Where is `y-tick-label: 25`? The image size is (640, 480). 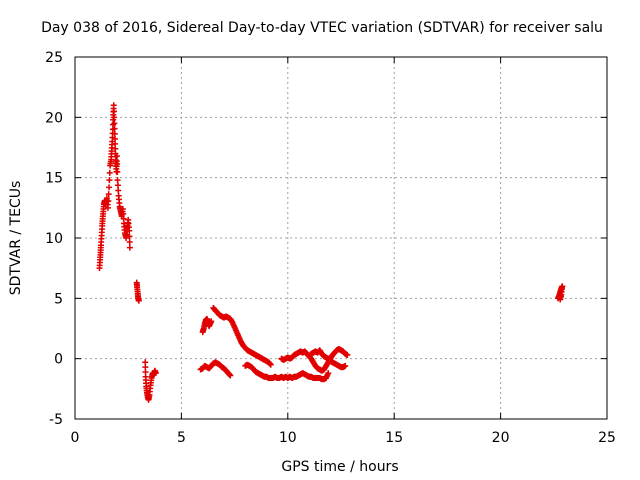 y-tick-label: 25 is located at coordinates (54, 58).